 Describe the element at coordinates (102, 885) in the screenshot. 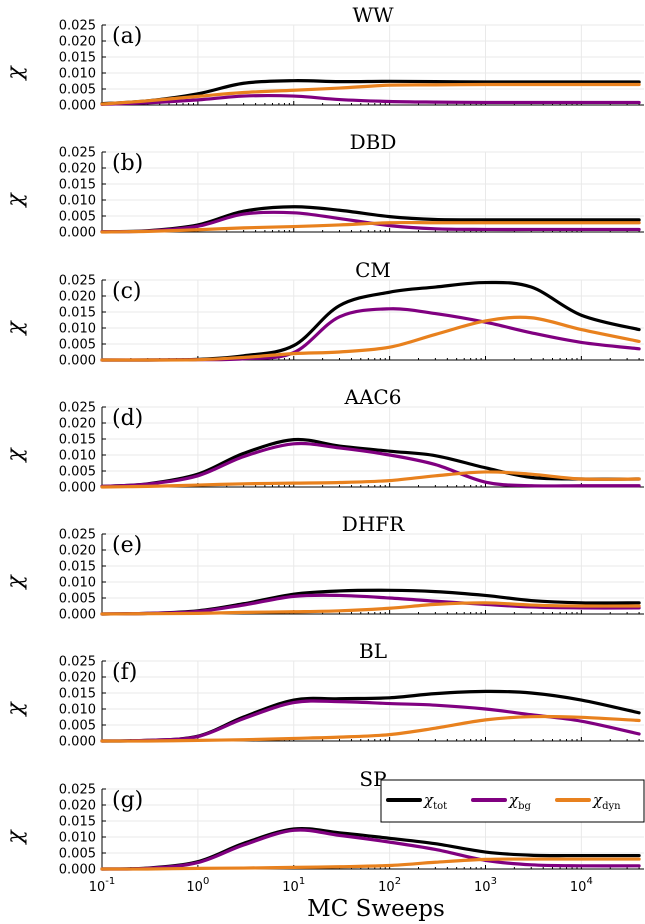

I see `x-tick-label: 10⁻¹` at that location.